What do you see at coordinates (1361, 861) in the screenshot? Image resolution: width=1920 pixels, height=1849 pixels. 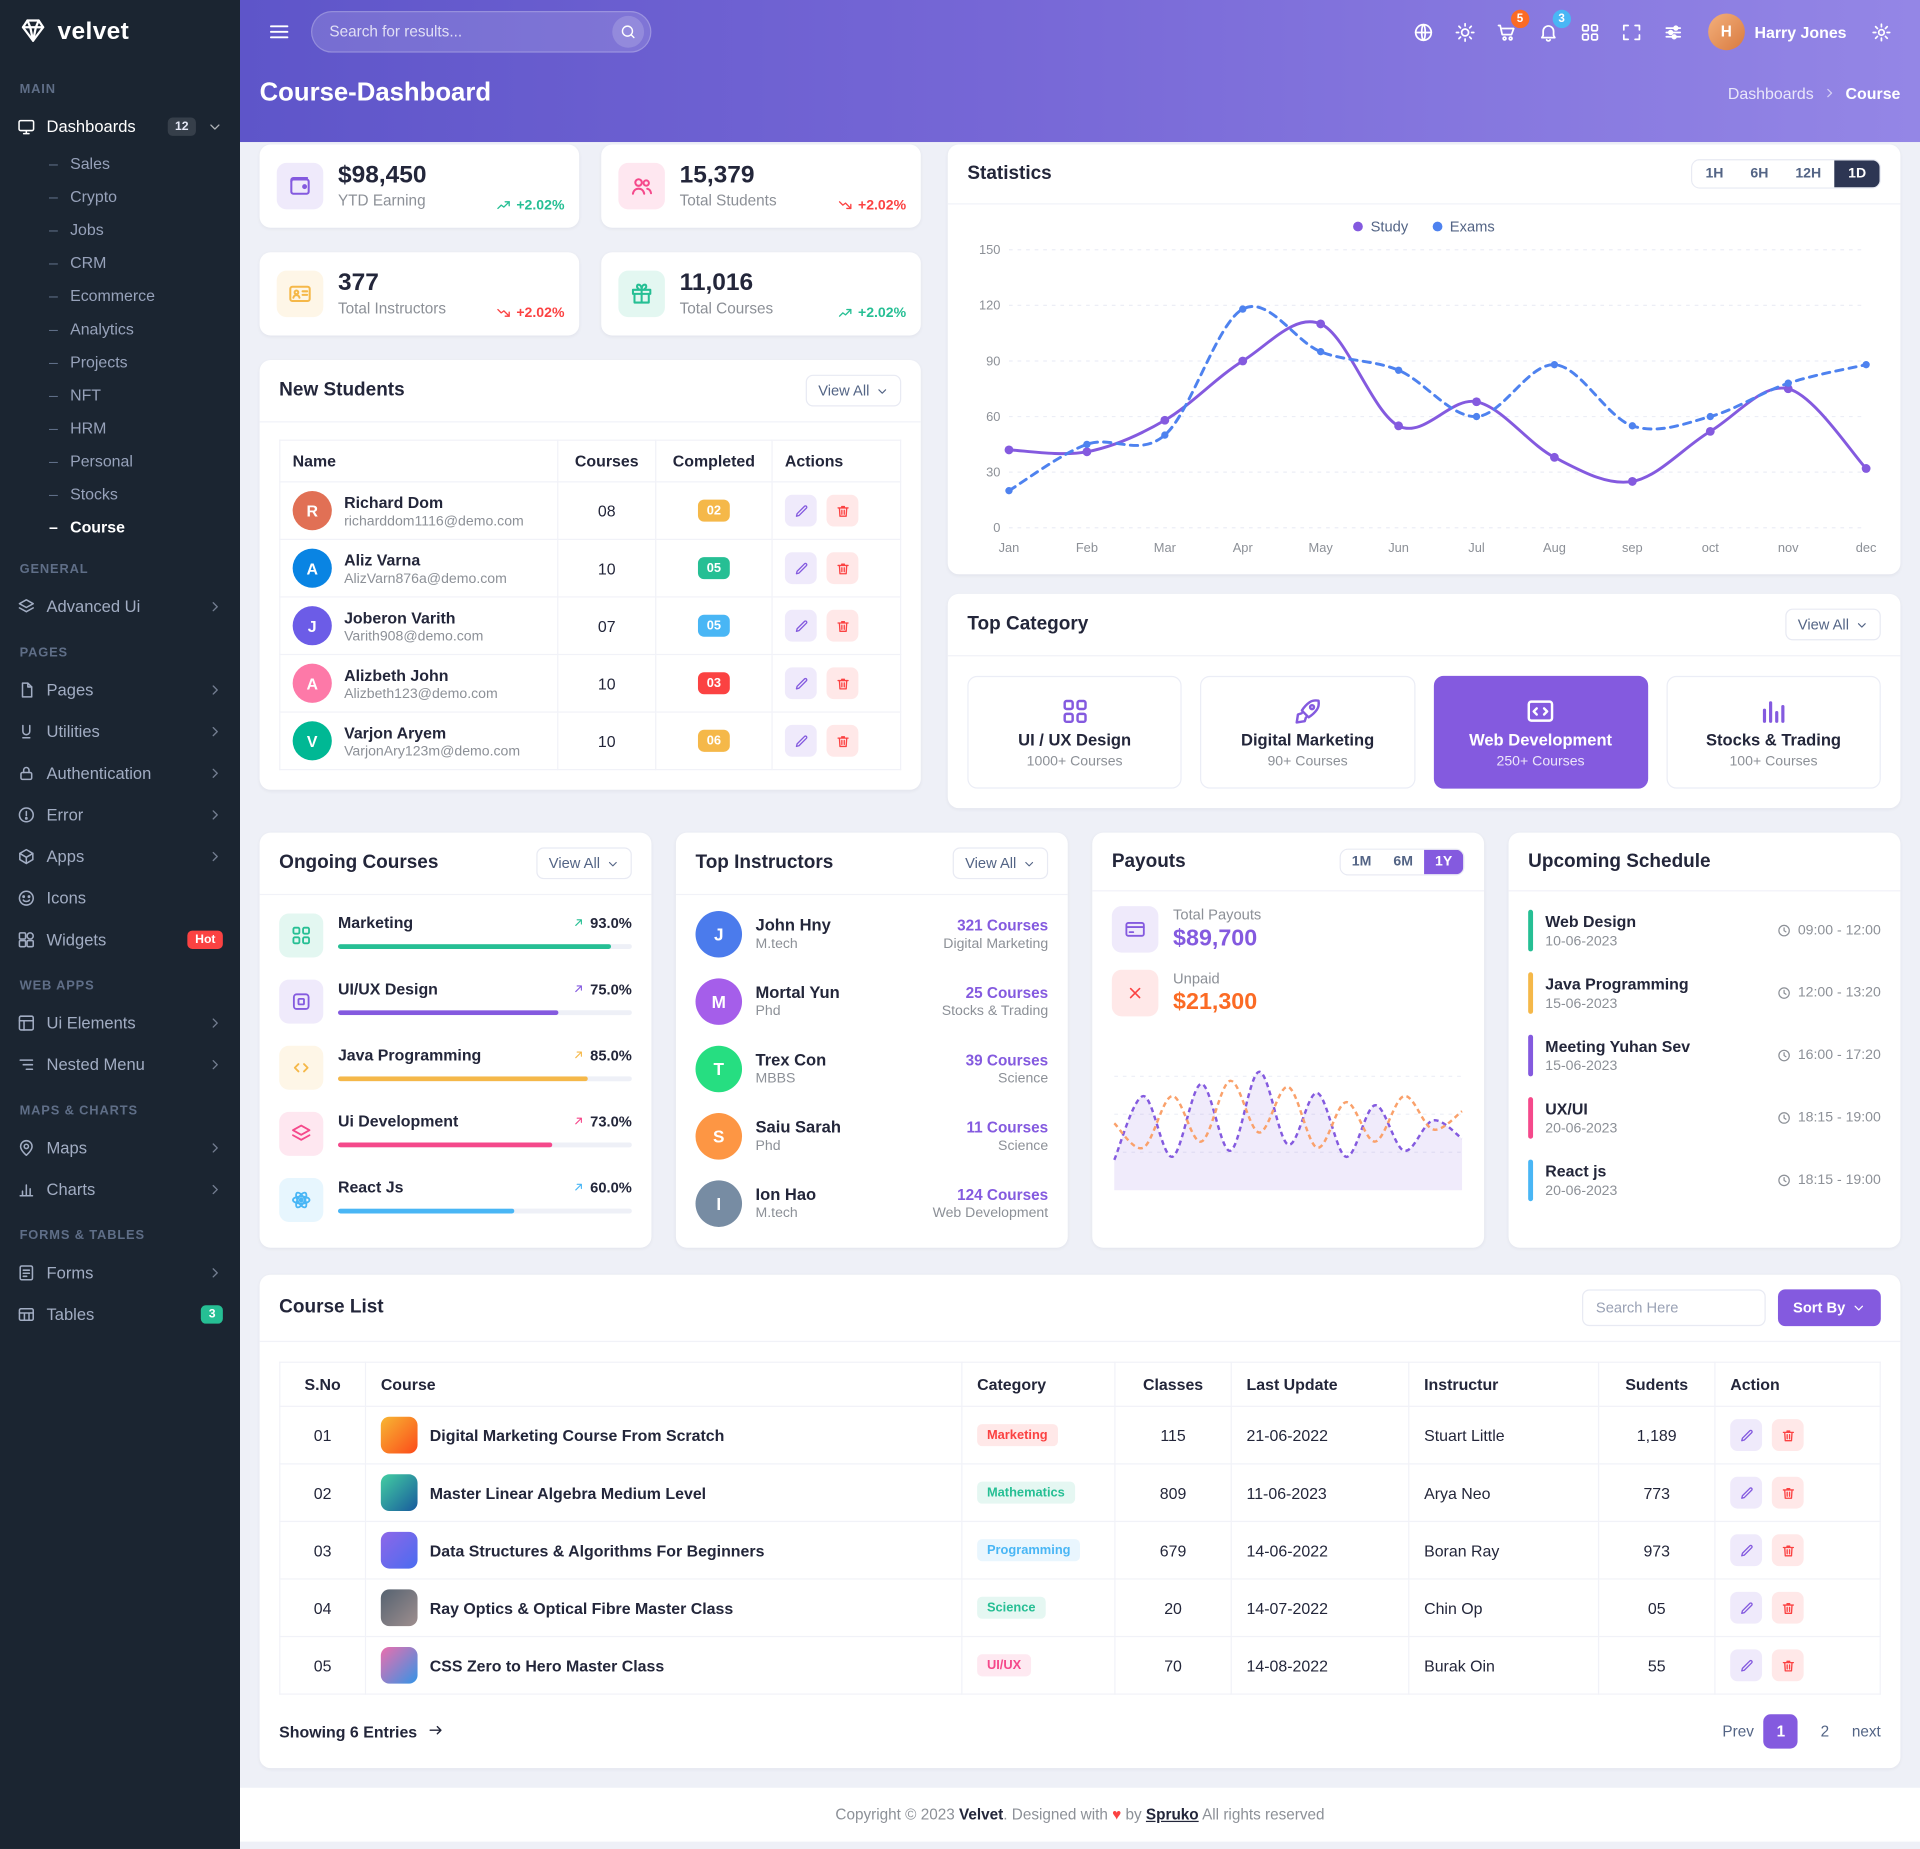 I see `range-tab-1m: 1M` at bounding box center [1361, 861].